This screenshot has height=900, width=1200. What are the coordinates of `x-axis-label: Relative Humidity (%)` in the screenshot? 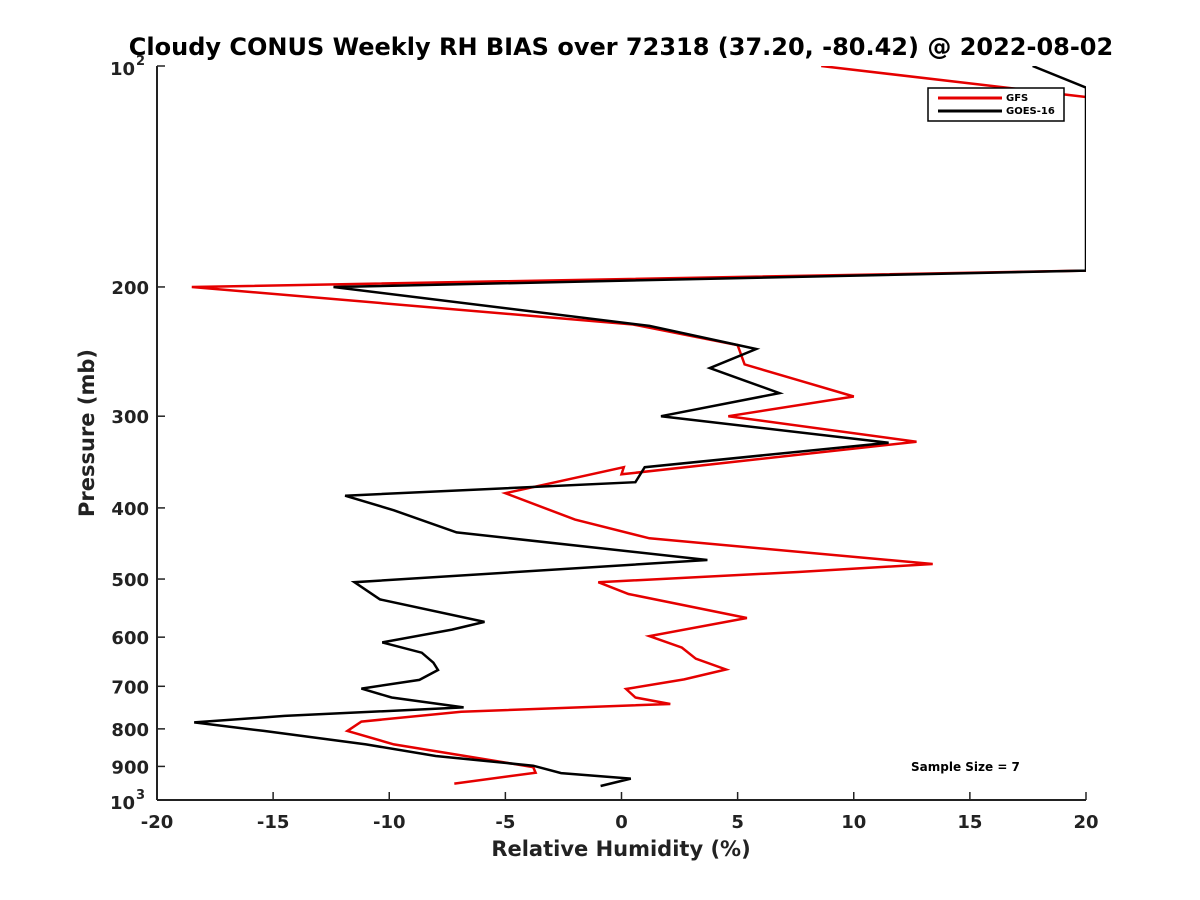 It's located at (620, 849).